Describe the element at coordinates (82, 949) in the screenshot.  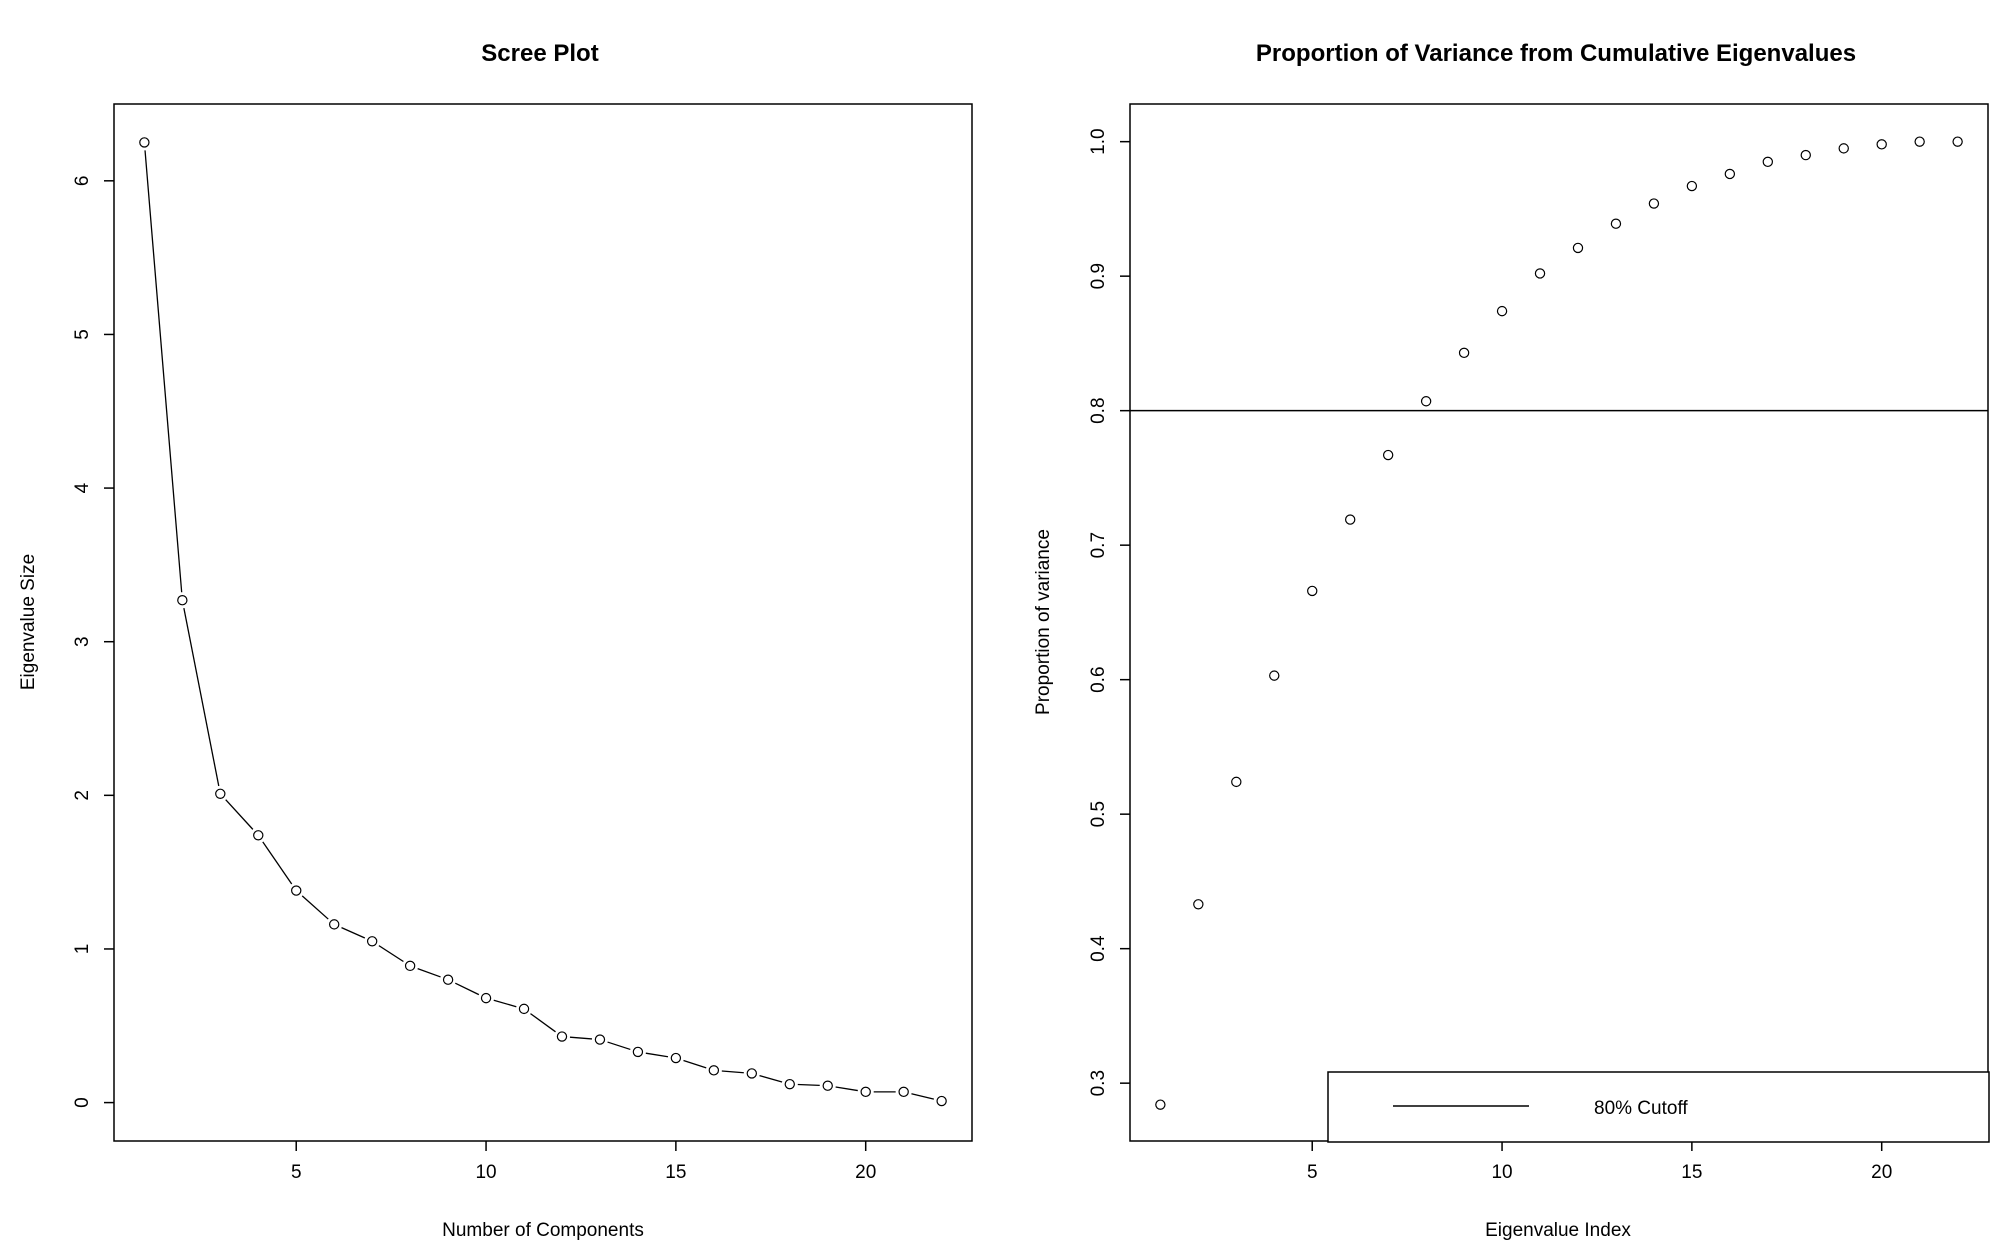
I see `scree-plot-y-tick-label: 1` at that location.